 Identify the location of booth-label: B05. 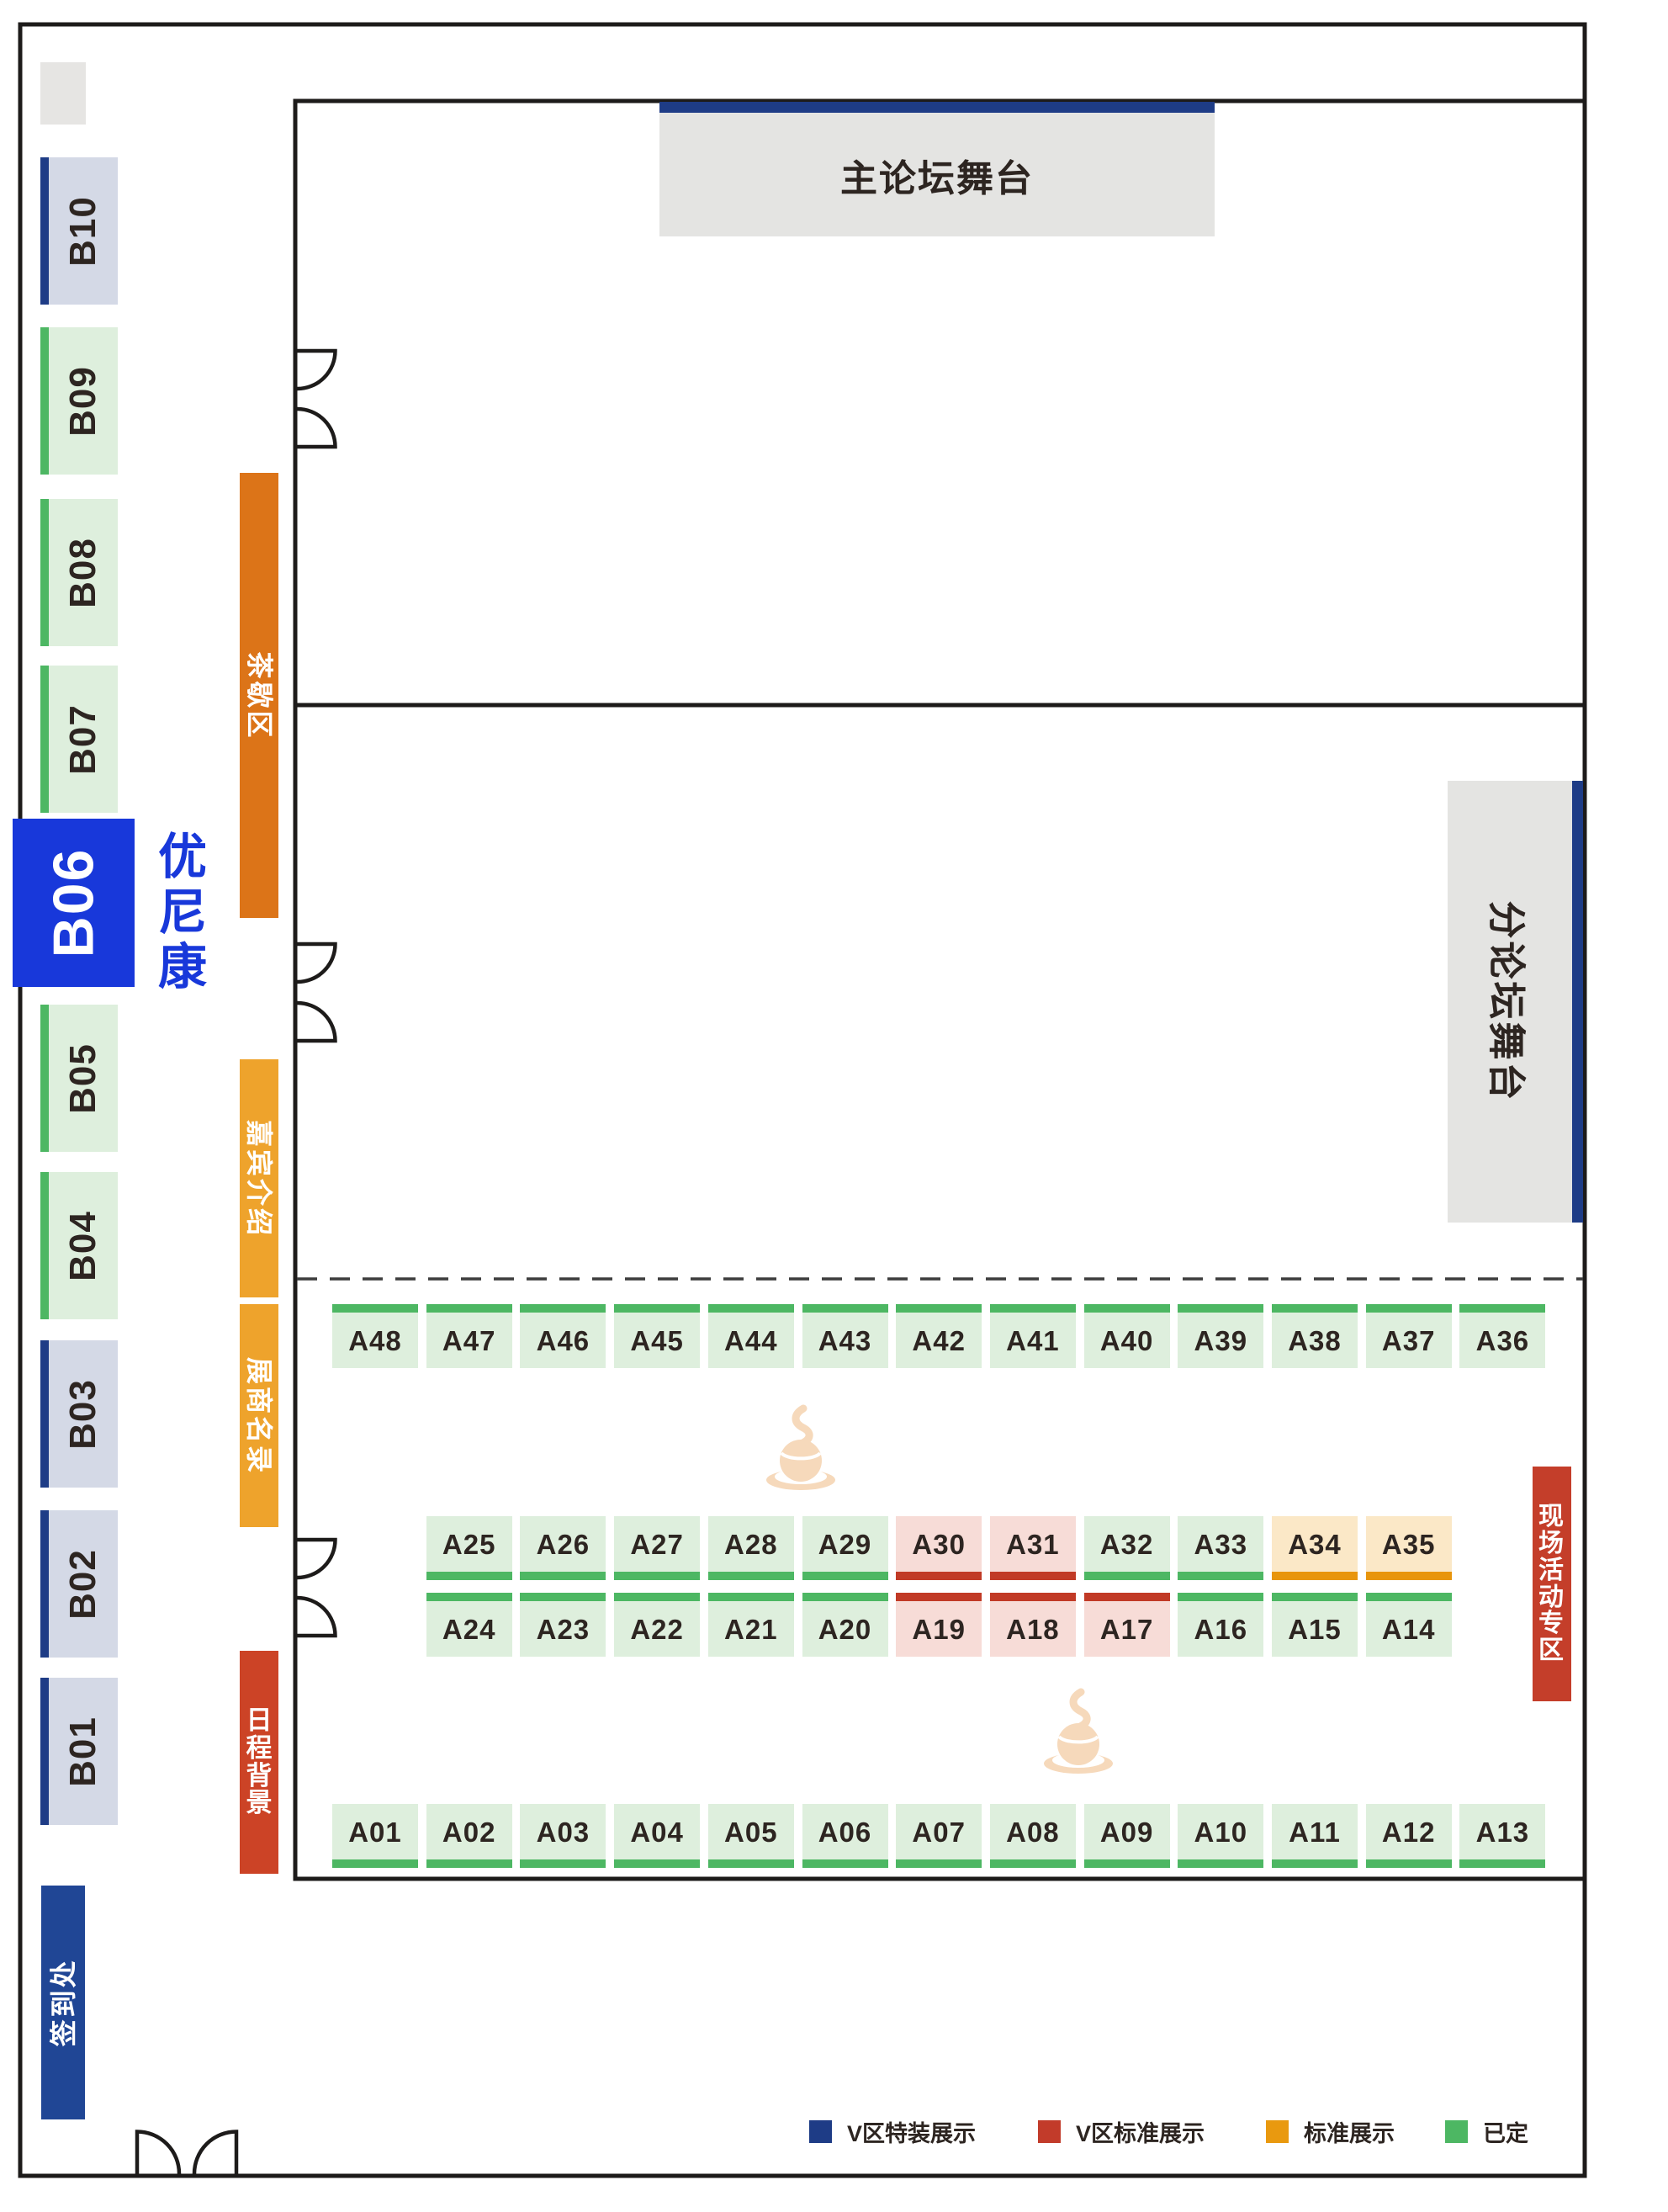
(82, 1078).